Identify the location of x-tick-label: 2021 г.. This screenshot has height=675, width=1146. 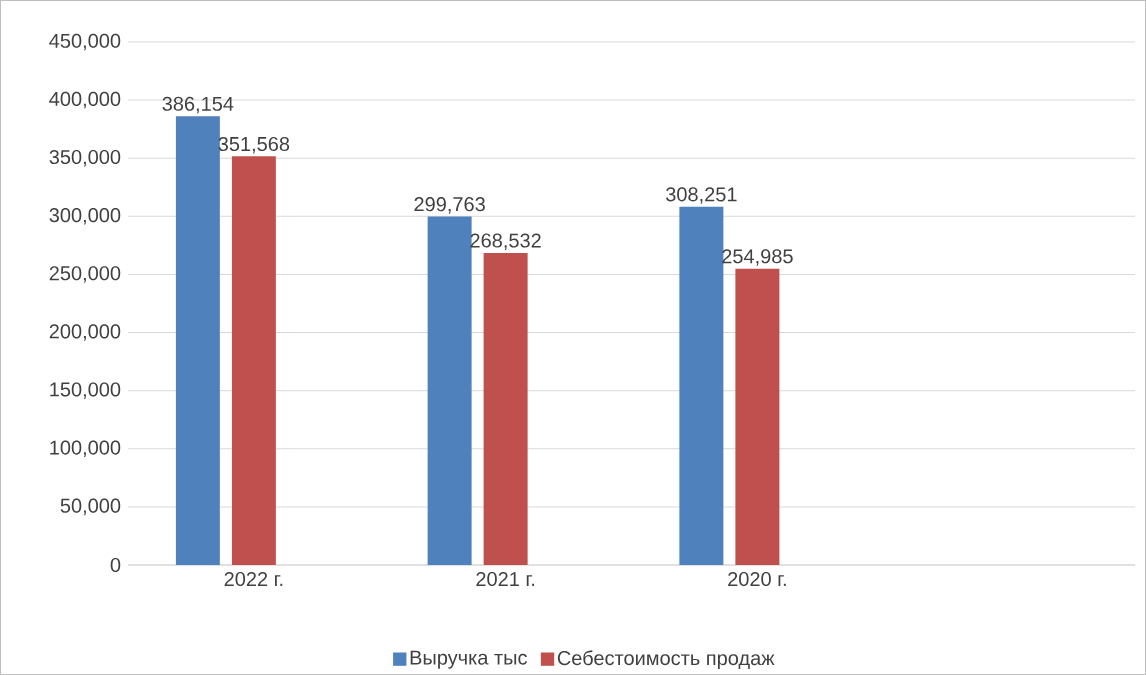
(505, 579).